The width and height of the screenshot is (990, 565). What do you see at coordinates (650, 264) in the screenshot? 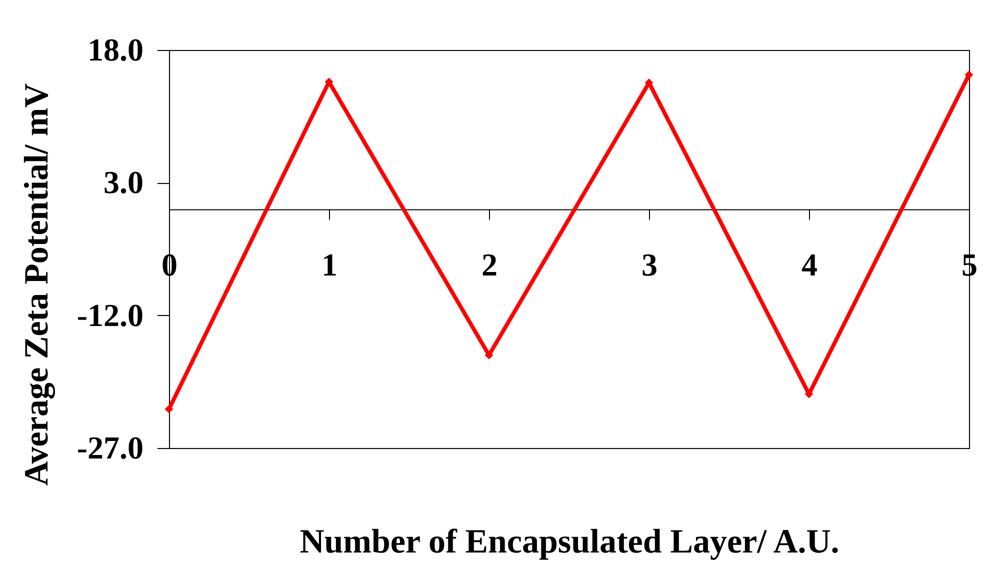
I see `x-tick-label: 3` at bounding box center [650, 264].